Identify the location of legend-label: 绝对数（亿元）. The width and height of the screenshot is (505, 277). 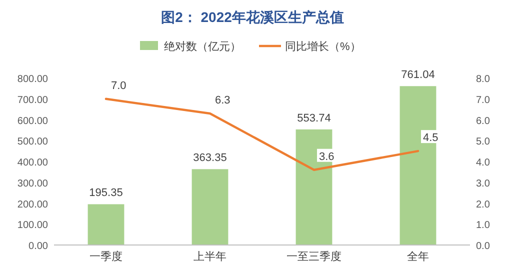
(202, 46).